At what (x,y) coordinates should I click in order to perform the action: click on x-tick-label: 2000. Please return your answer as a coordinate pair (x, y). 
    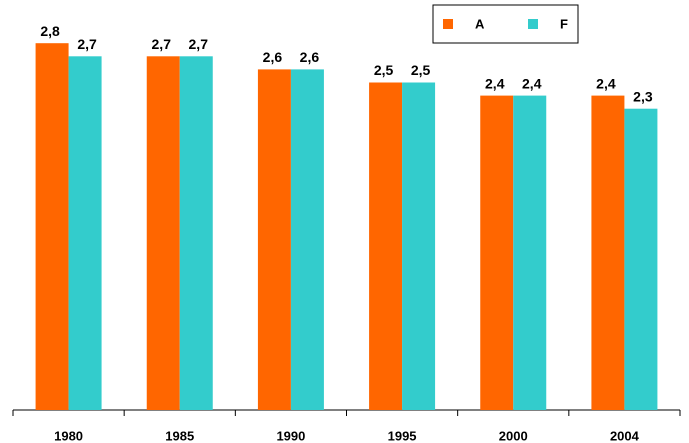
    Looking at the image, I should click on (513, 435).